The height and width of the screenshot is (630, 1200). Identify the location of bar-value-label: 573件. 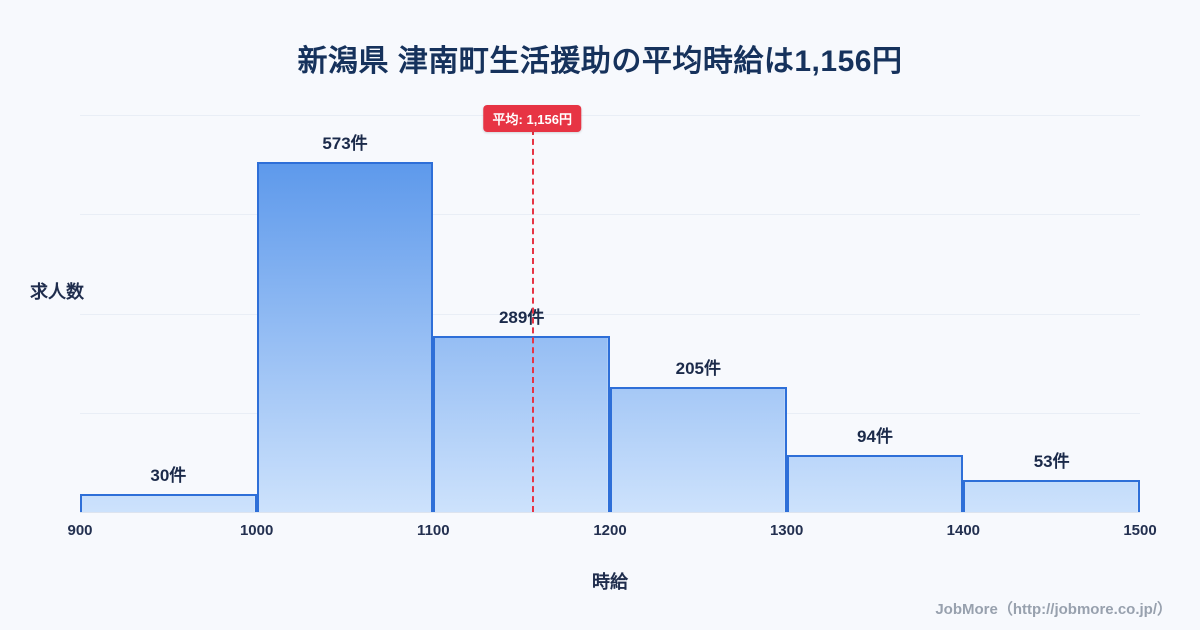
(345, 144).